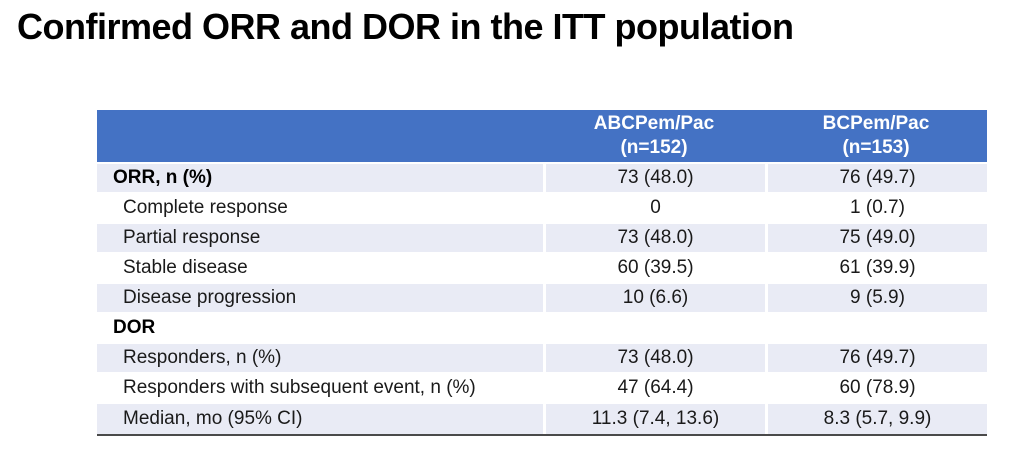 This screenshot has height=476, width=1036. What do you see at coordinates (654, 389) in the screenshot?
I see `cell-value: 47 (64.4)` at bounding box center [654, 389].